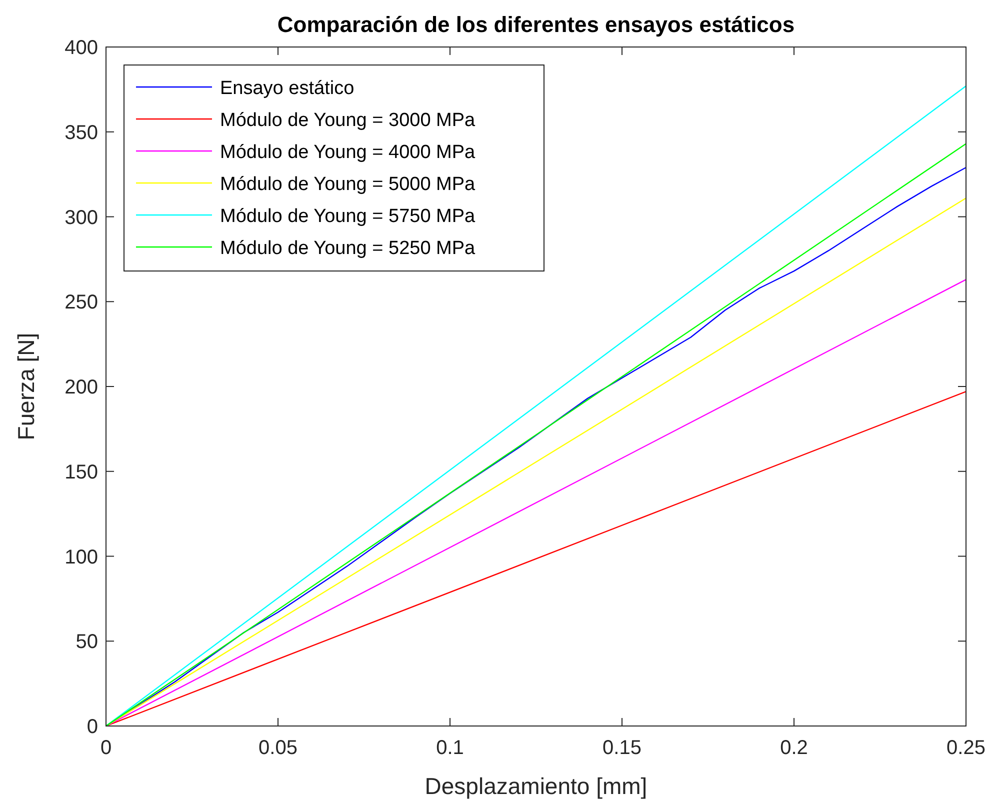 The image size is (994, 808). I want to click on legend-label: Módulo de Young = 5000 MPa, so click(348, 184).